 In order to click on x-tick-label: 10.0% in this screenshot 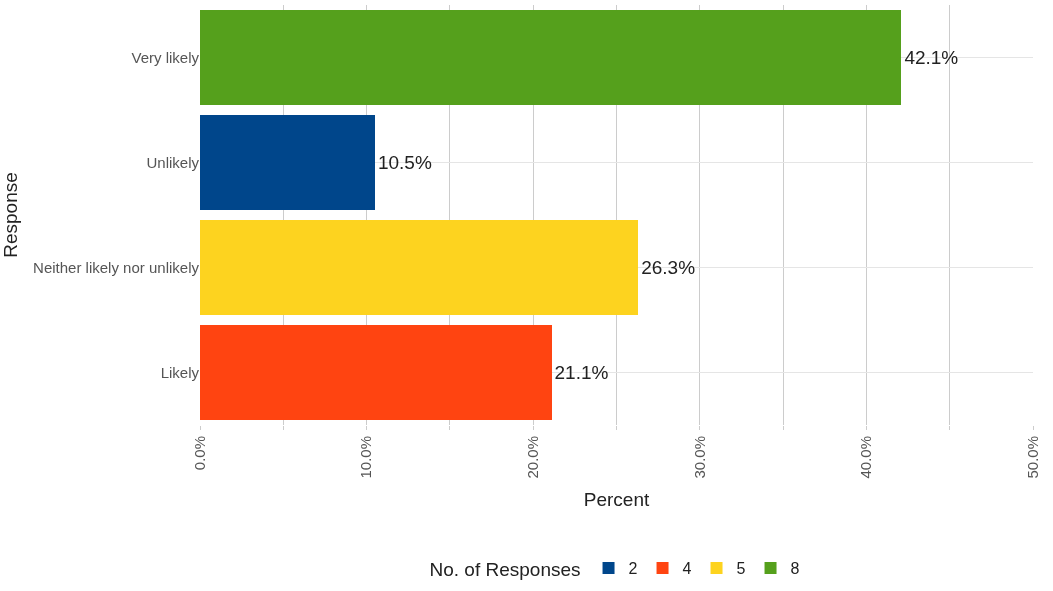, I will do `click(366, 457)`.